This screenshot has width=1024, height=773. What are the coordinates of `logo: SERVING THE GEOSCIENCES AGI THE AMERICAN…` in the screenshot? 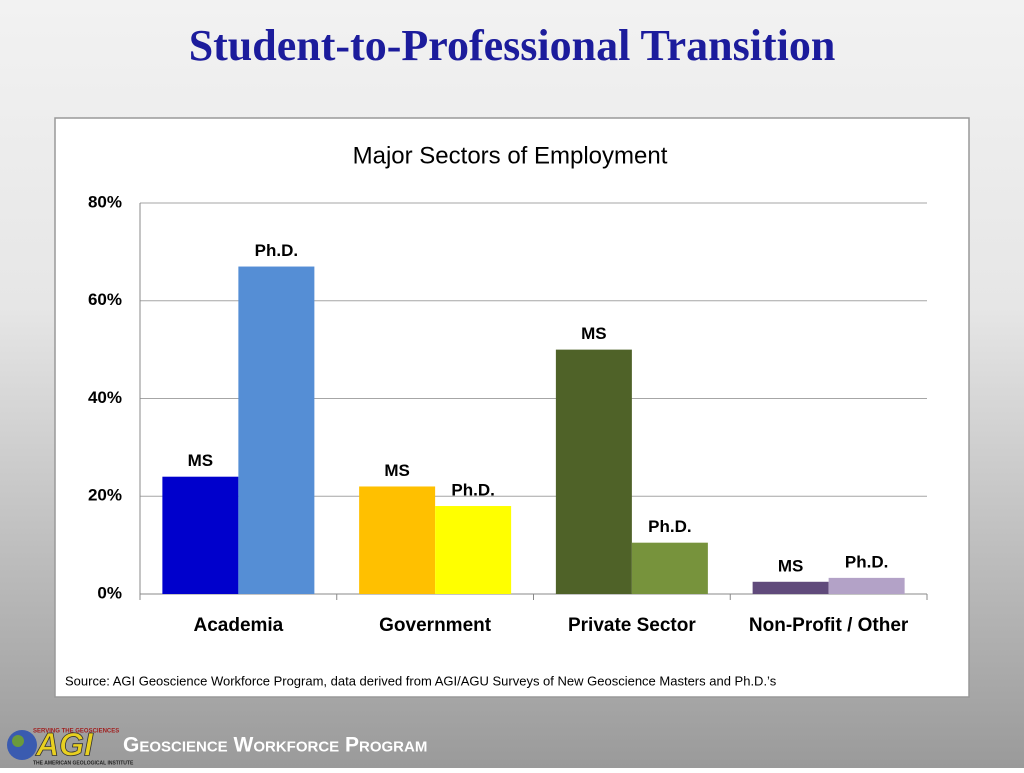 It's located at (70, 746).